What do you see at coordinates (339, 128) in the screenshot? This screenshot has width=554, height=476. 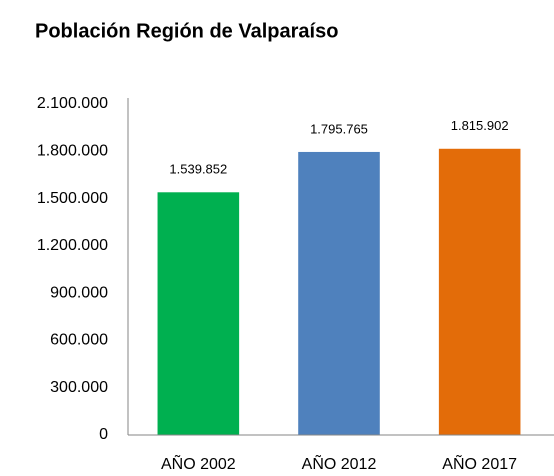 I see `data-label: 1.795.765` at bounding box center [339, 128].